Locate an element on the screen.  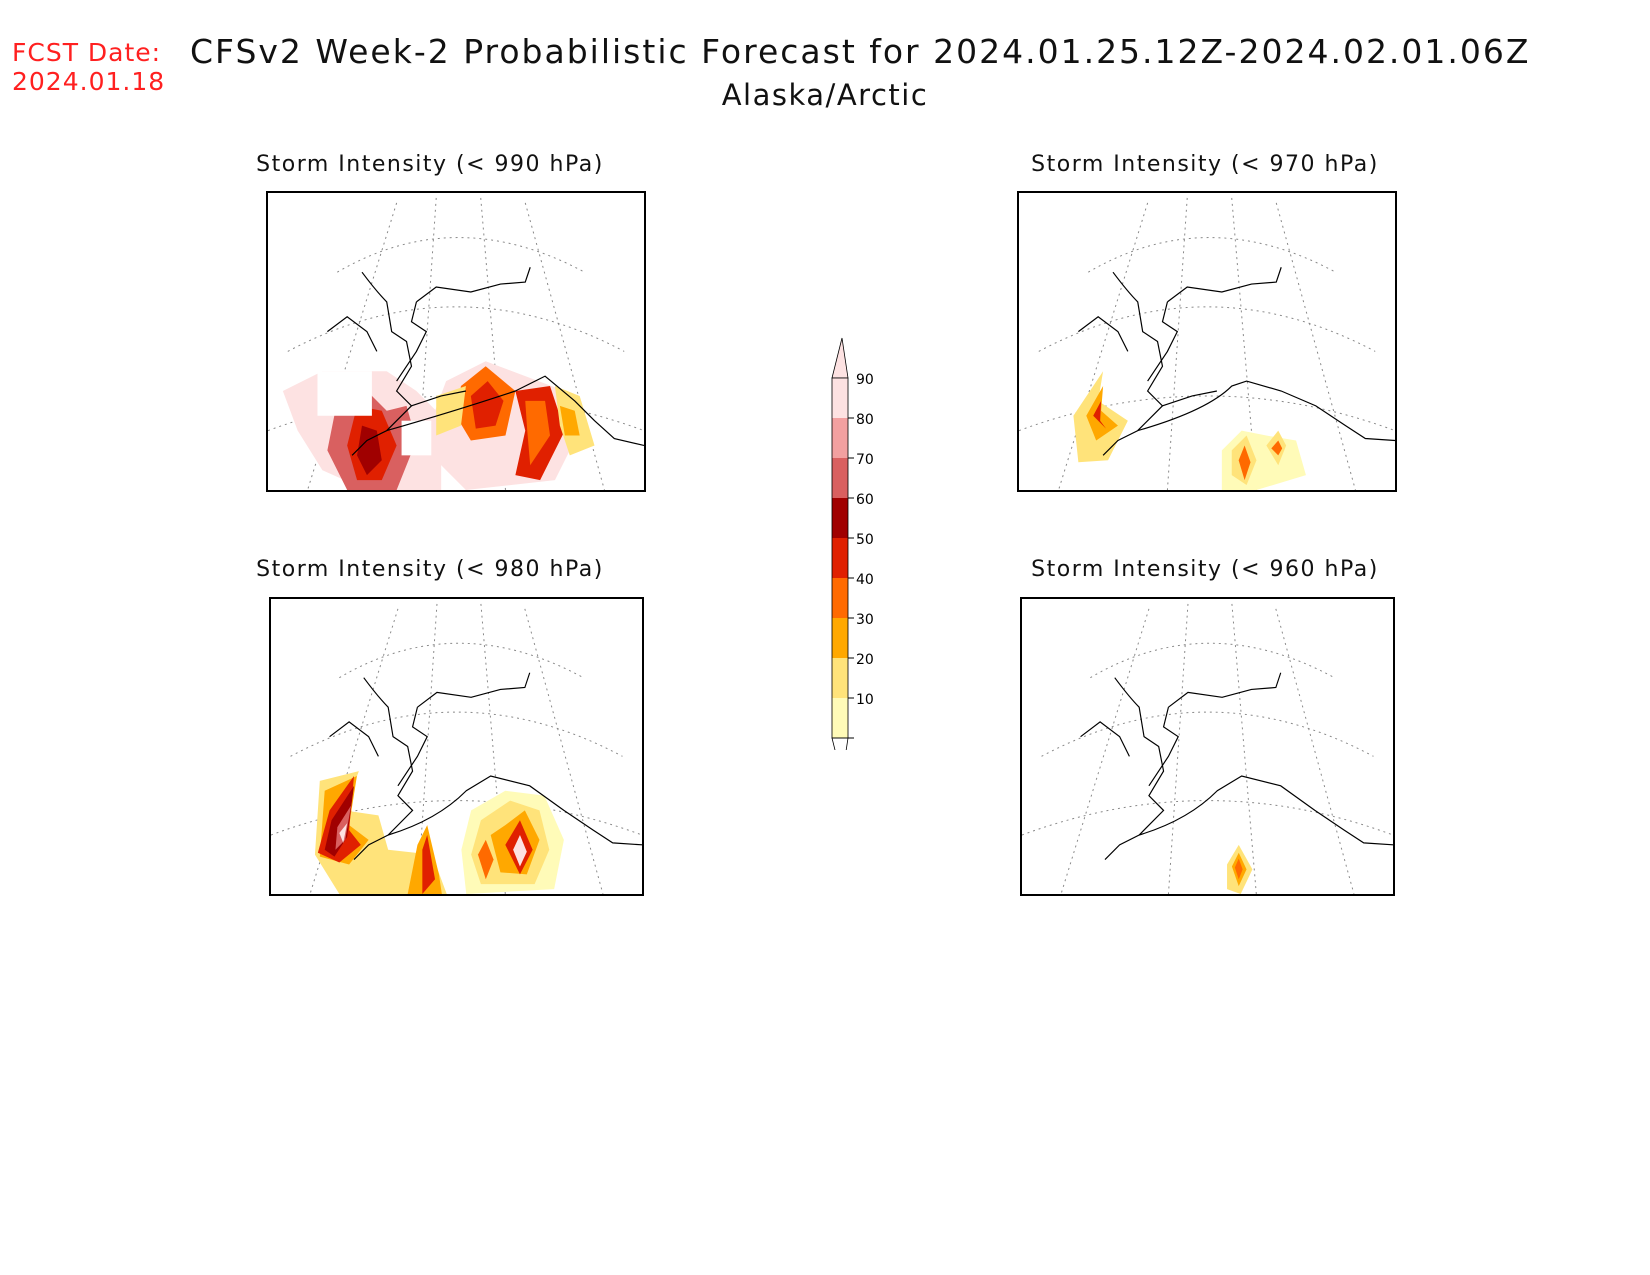
legend-label-30: 30 is located at coordinates (865, 620).